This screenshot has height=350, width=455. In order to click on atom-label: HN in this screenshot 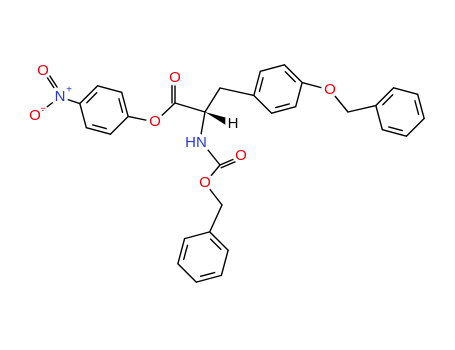, I will do `click(196, 142)`.